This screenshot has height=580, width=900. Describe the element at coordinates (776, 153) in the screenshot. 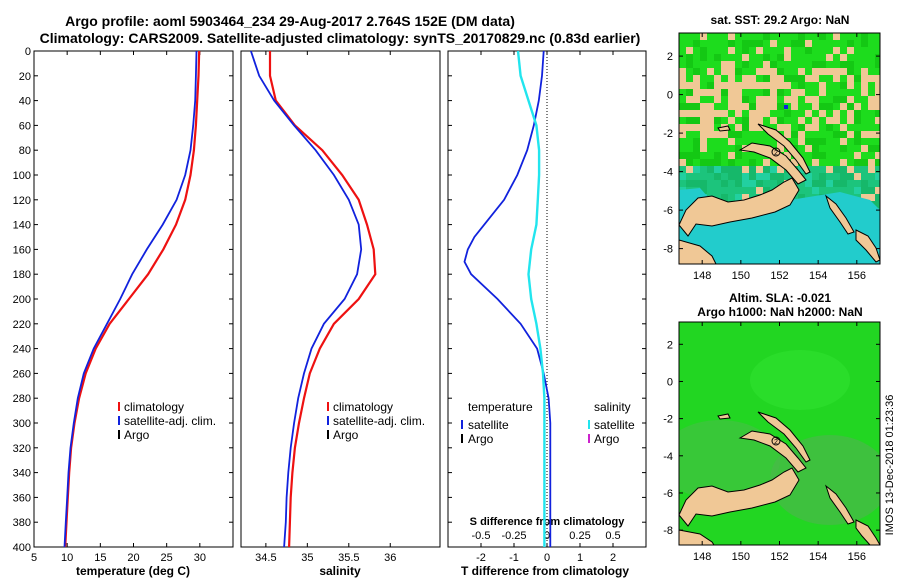

I see `sst-argo-marker-label: 2` at that location.